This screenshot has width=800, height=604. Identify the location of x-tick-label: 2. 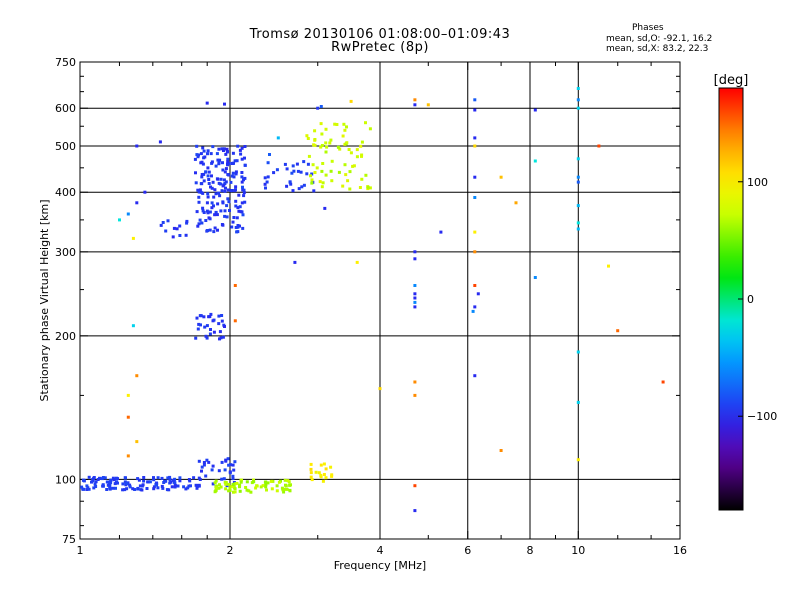
(230, 550).